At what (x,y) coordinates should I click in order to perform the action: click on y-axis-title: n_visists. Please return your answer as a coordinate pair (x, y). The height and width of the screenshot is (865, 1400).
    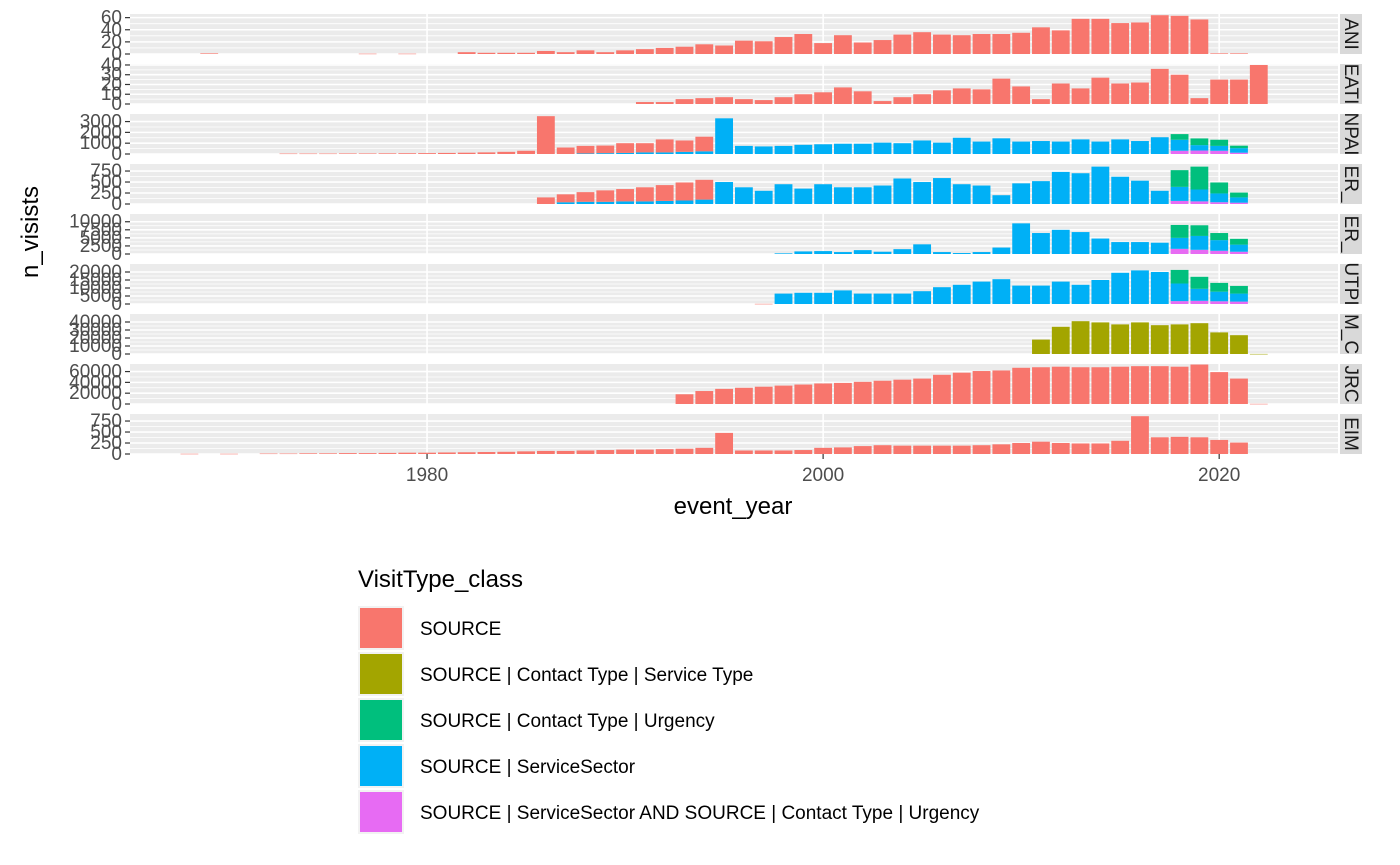
    Looking at the image, I should click on (30, 232).